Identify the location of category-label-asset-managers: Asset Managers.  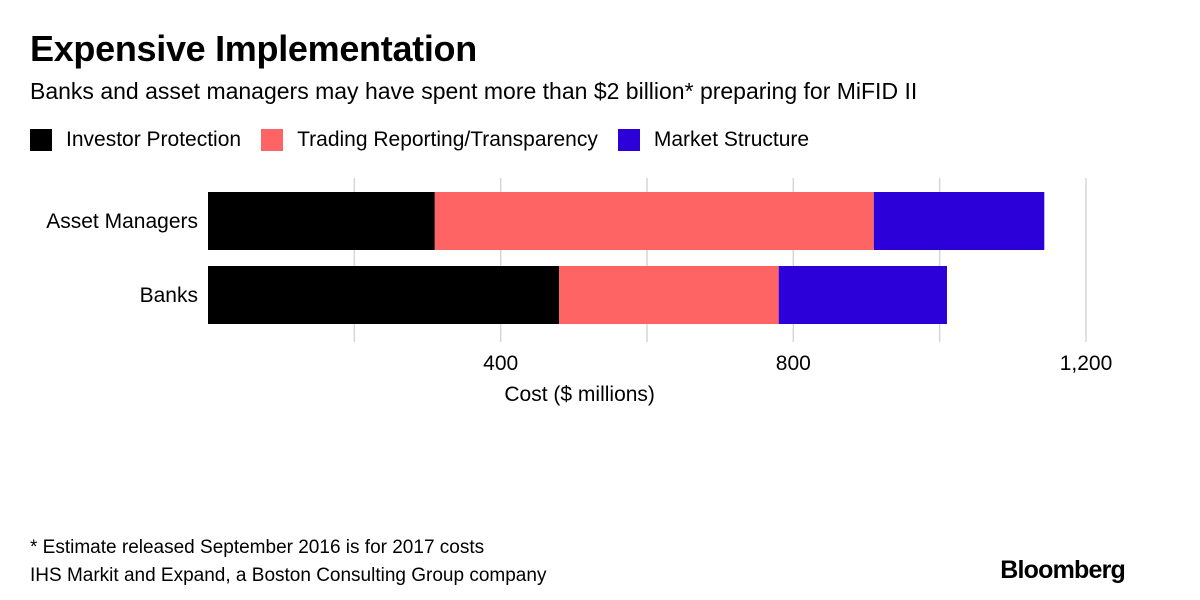
(122, 221).